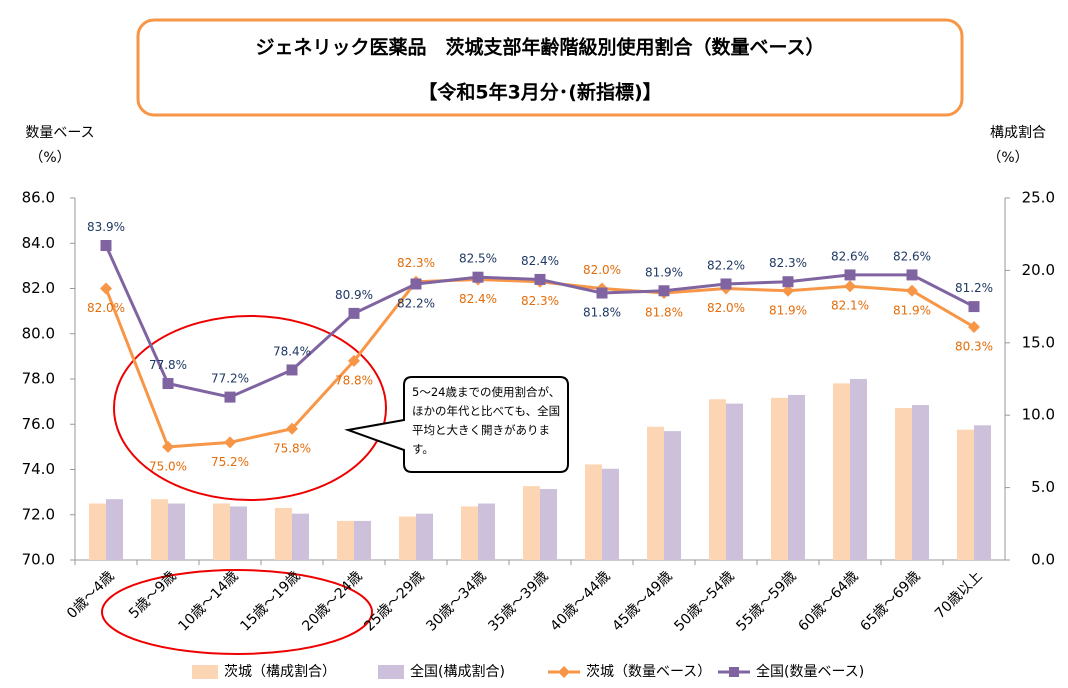 The image size is (1068, 688). What do you see at coordinates (208, 601) in the screenshot?
I see `x-tick-label: 10歳～14歳` at bounding box center [208, 601].